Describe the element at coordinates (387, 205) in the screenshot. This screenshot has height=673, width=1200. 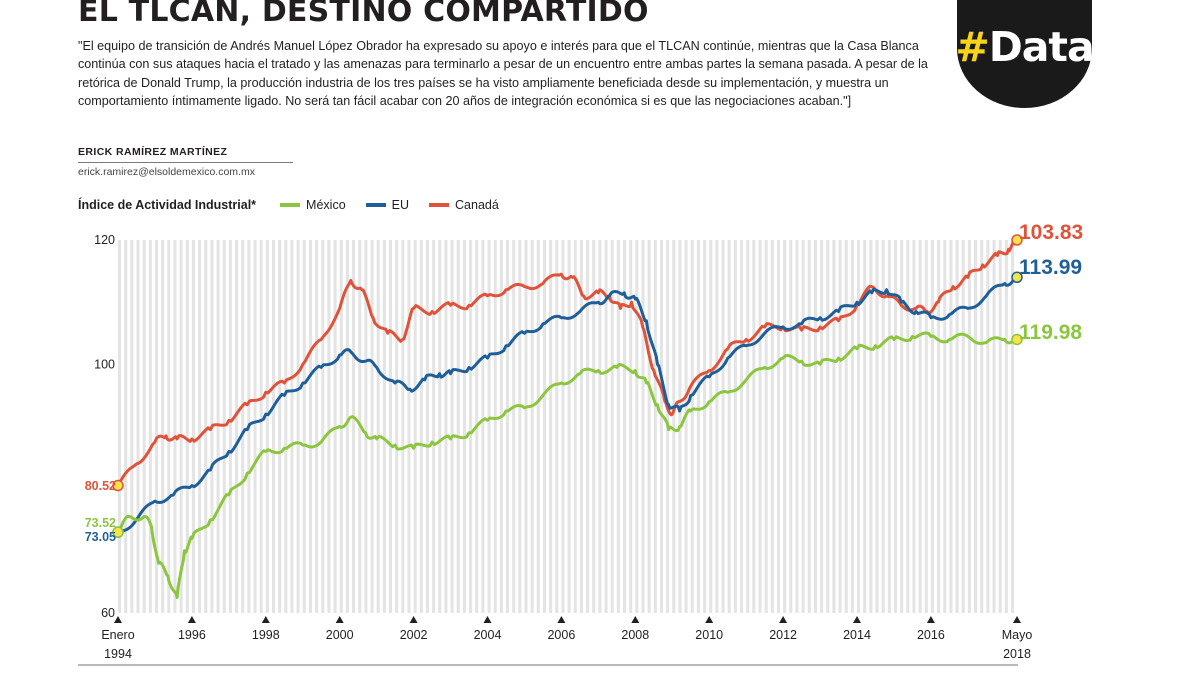
I see `legend-item-eu: EU` at that location.